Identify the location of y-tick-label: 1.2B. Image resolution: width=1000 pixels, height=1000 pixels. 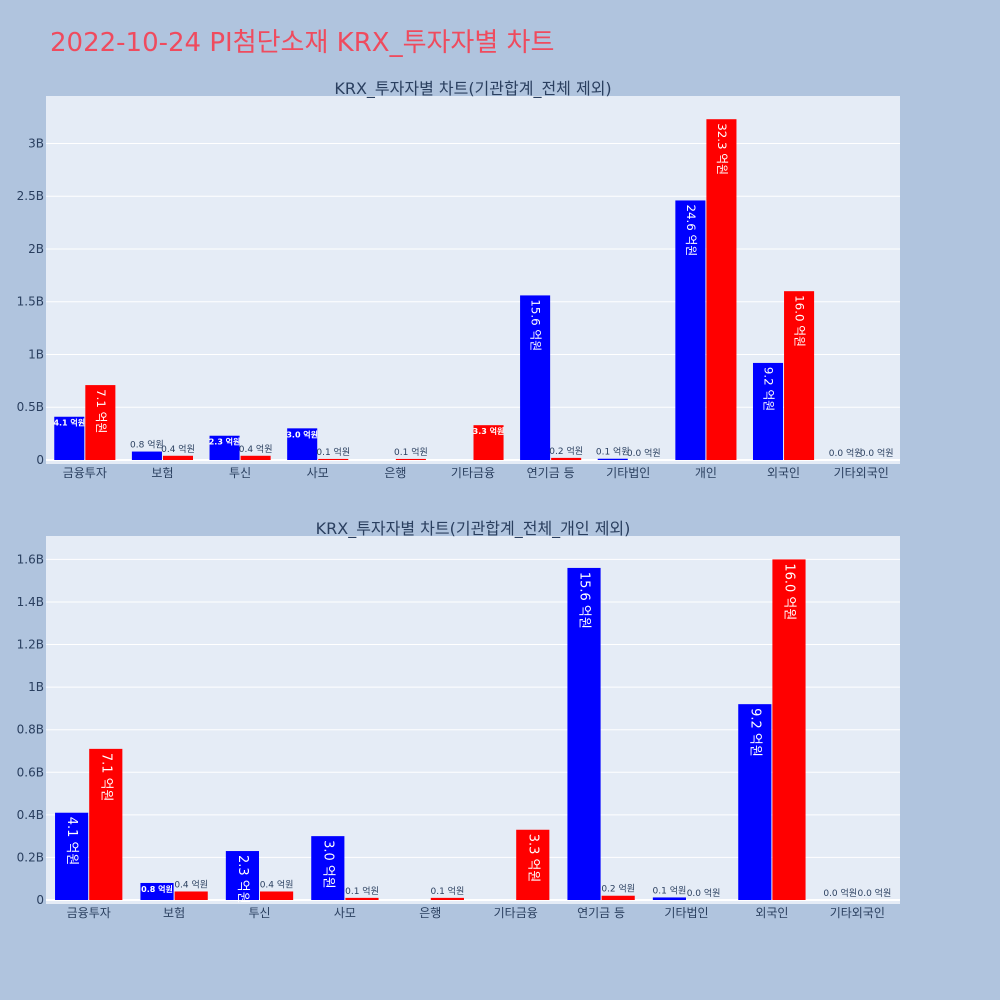
(30, 645).